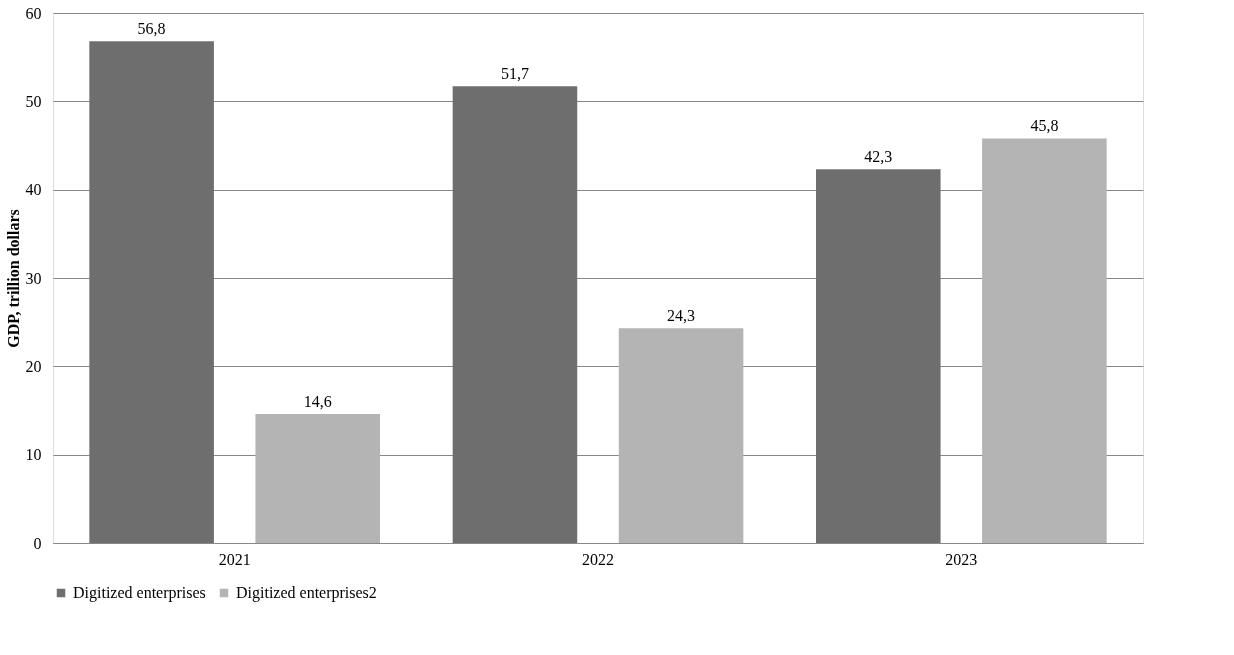  Describe the element at coordinates (681, 316) in the screenshot. I see `data-label: 24,3` at that location.